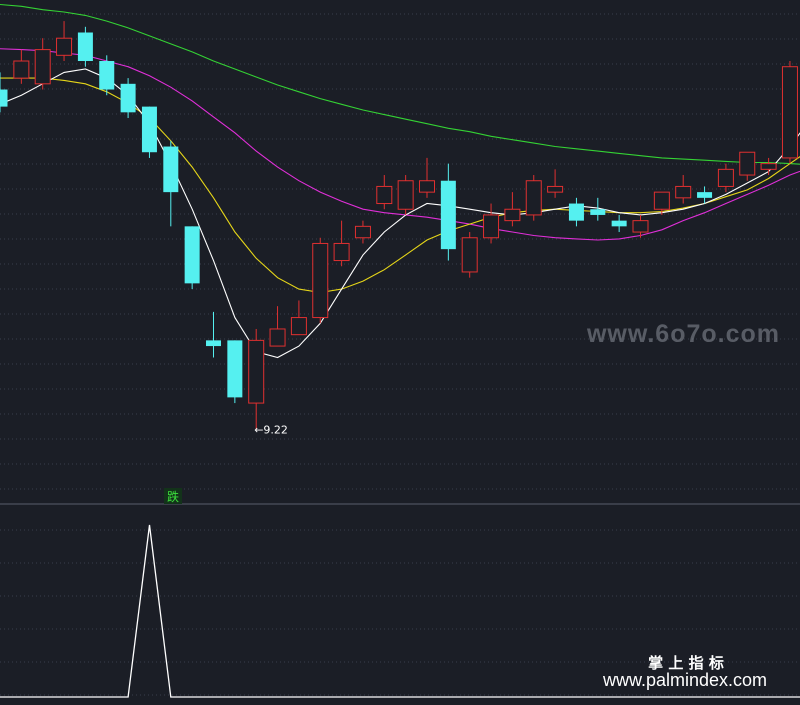  I want to click on watermark-site-top: www.6o7o.com, so click(683, 334).